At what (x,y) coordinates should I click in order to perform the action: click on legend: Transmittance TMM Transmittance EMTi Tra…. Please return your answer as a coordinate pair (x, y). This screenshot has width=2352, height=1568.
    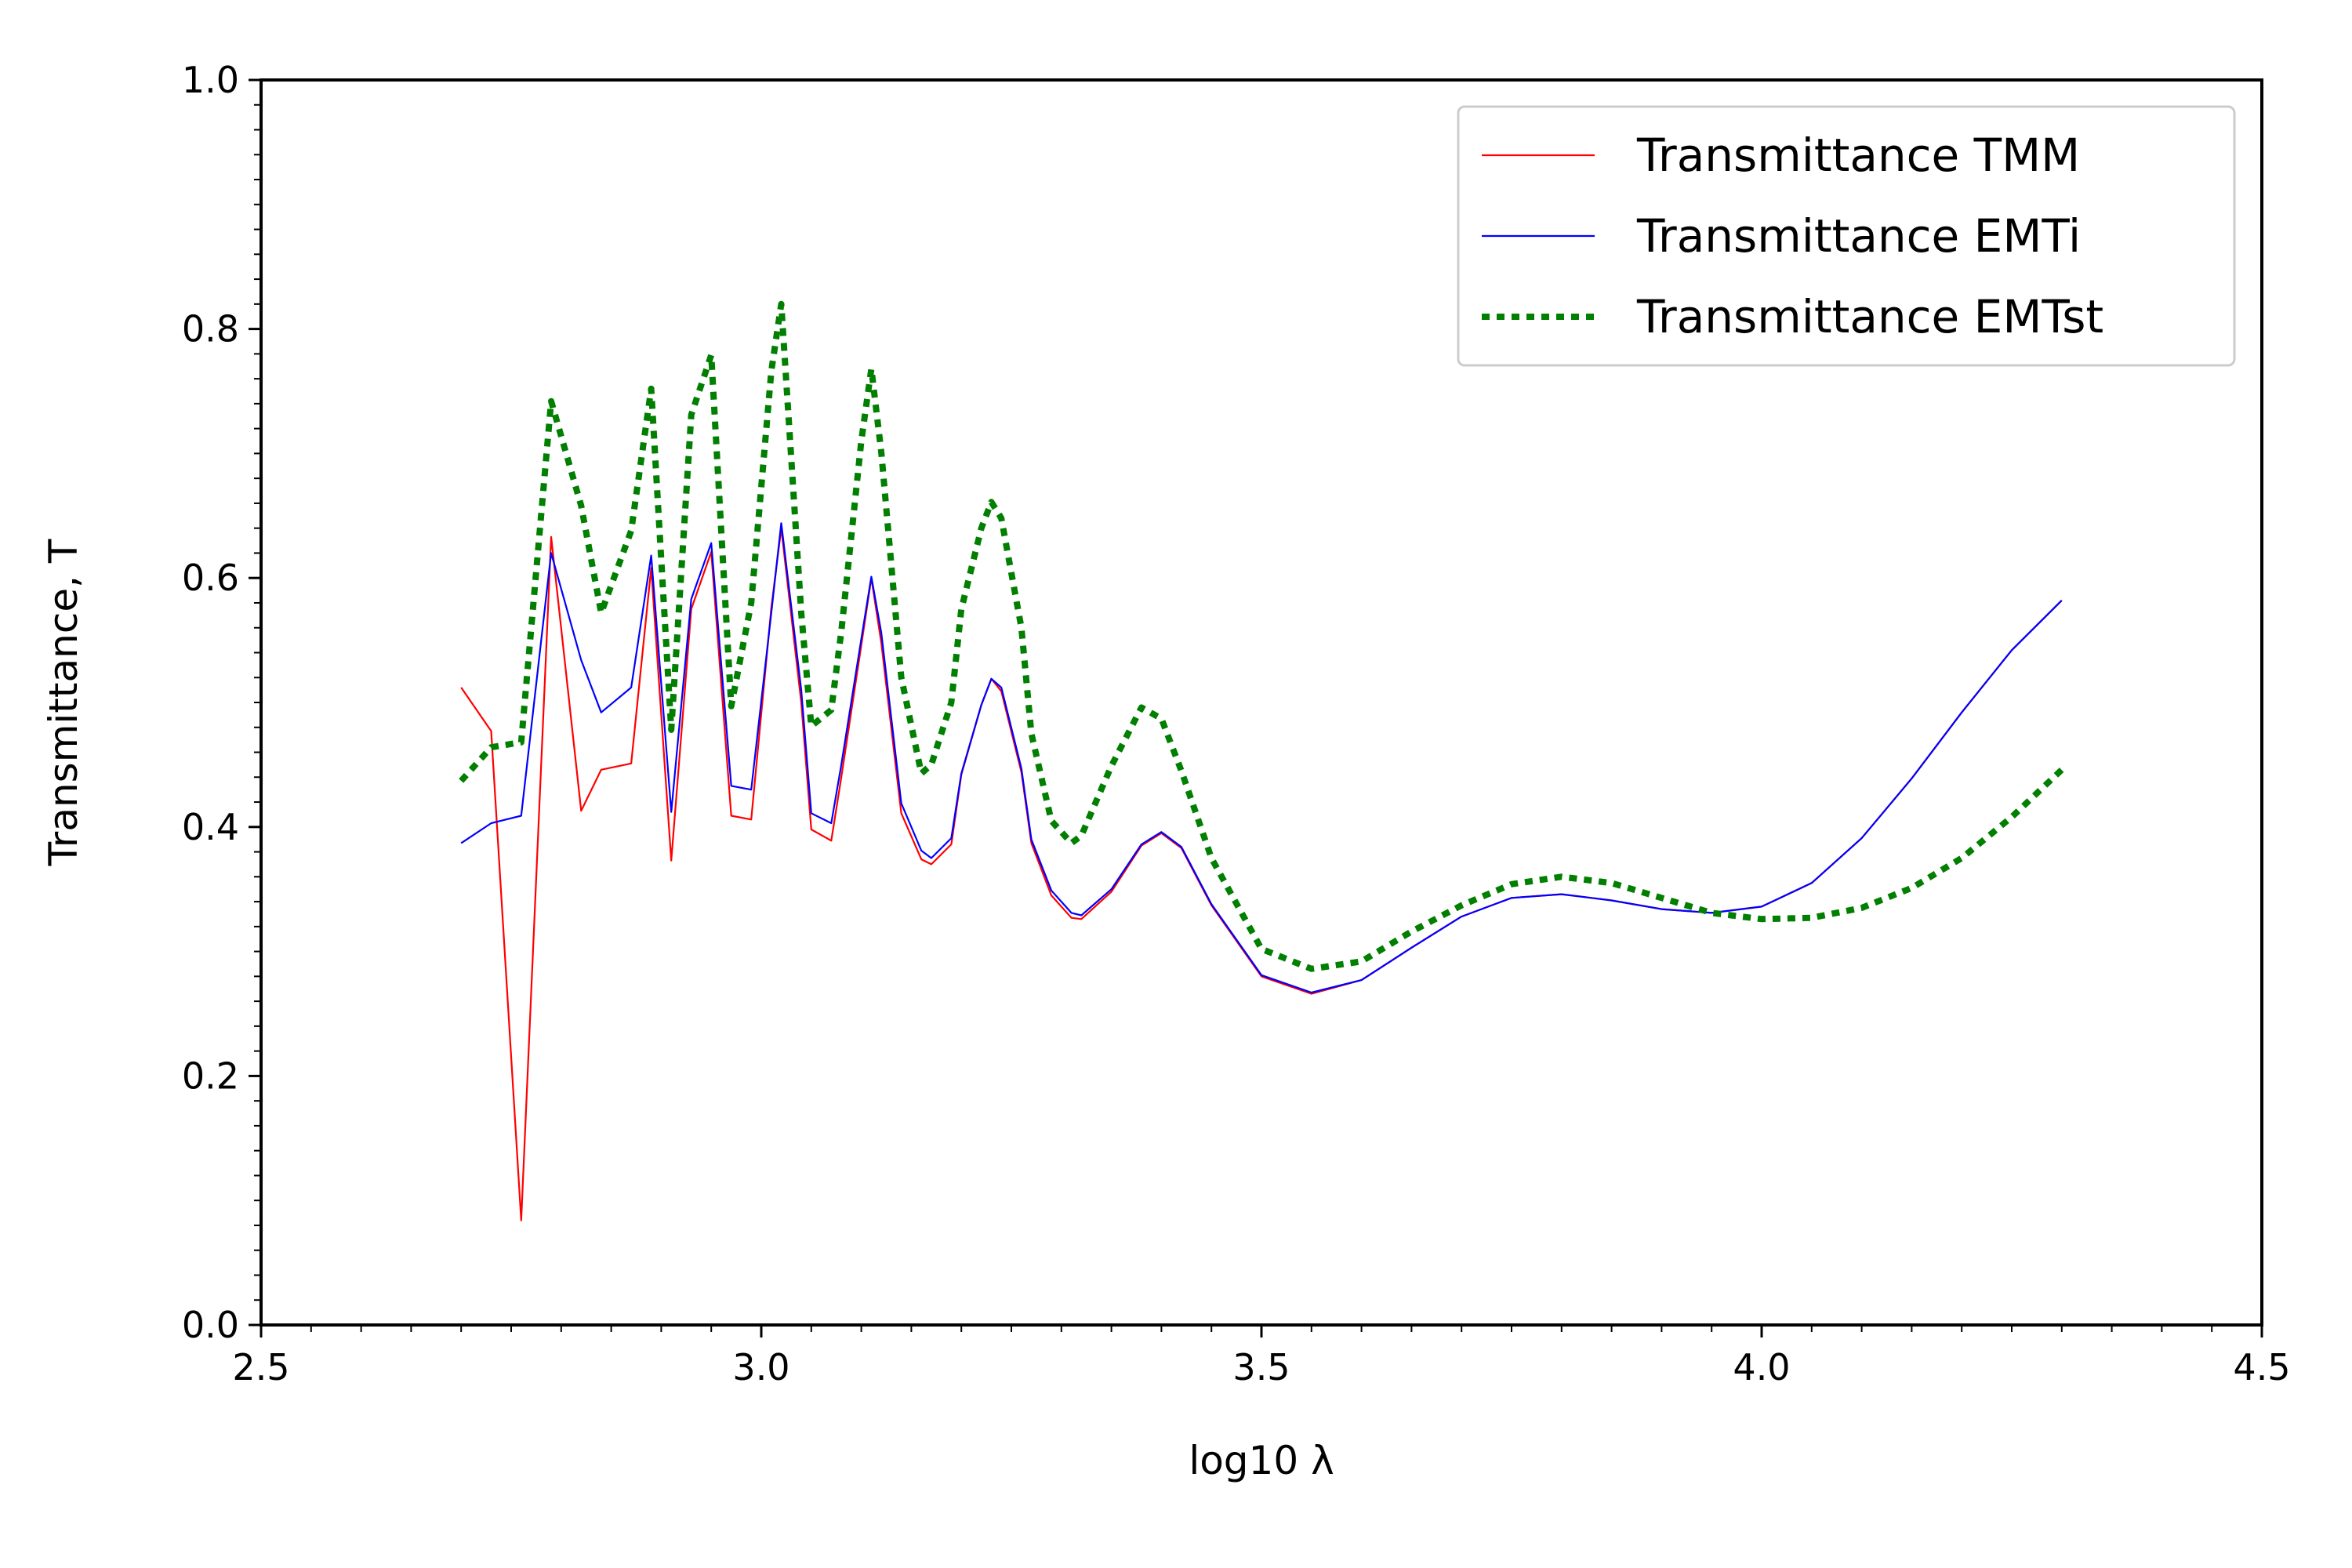
    Looking at the image, I should click on (1846, 236).